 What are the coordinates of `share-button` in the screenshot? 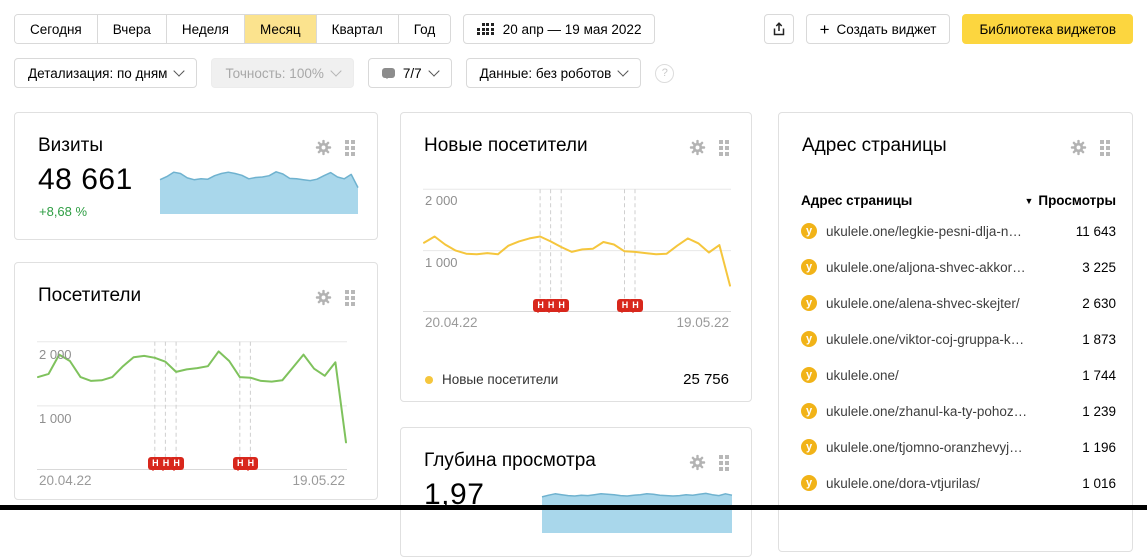 It's located at (778, 29).